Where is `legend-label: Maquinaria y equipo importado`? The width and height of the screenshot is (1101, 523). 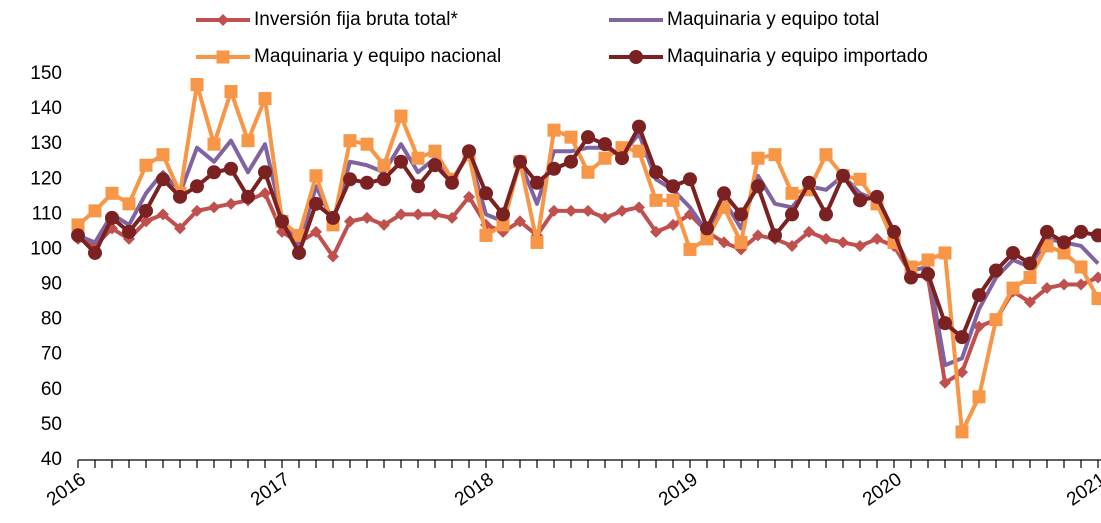
legend-label: Maquinaria y equipo importado is located at coordinates (797, 56).